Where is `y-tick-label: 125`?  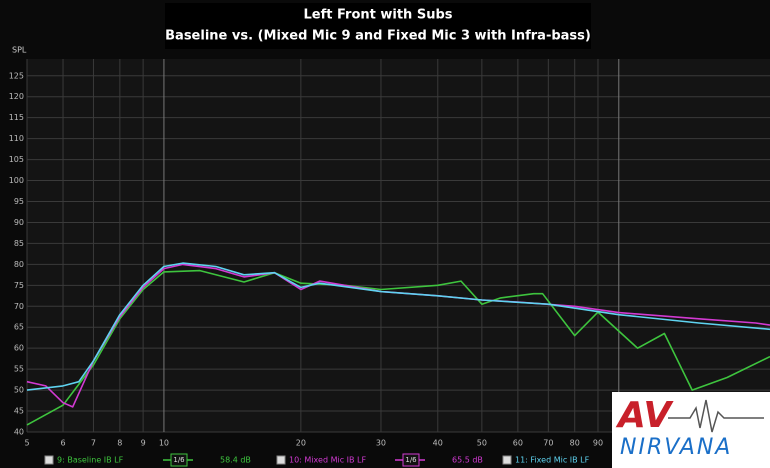
y-tick-label: 125 is located at coordinates (16, 75).